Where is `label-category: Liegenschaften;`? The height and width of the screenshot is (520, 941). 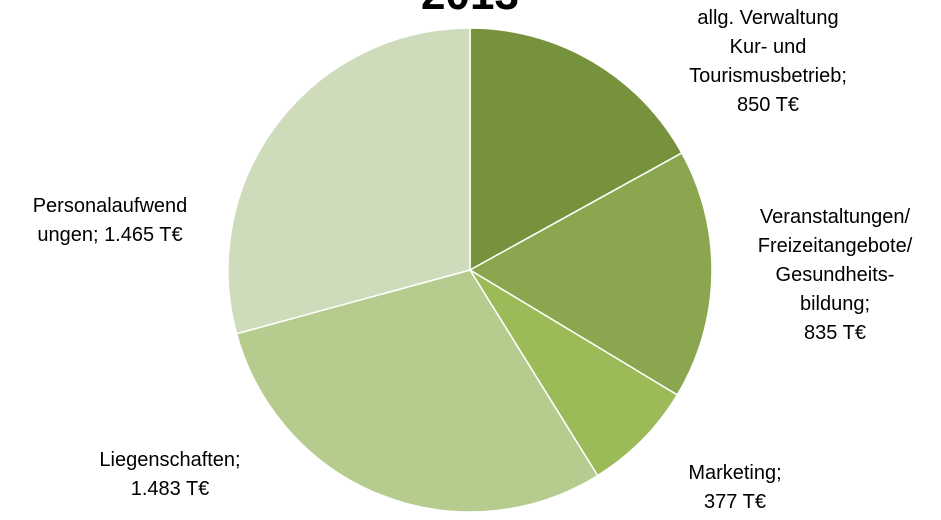 label-category: Liegenschaften; is located at coordinates (170, 460).